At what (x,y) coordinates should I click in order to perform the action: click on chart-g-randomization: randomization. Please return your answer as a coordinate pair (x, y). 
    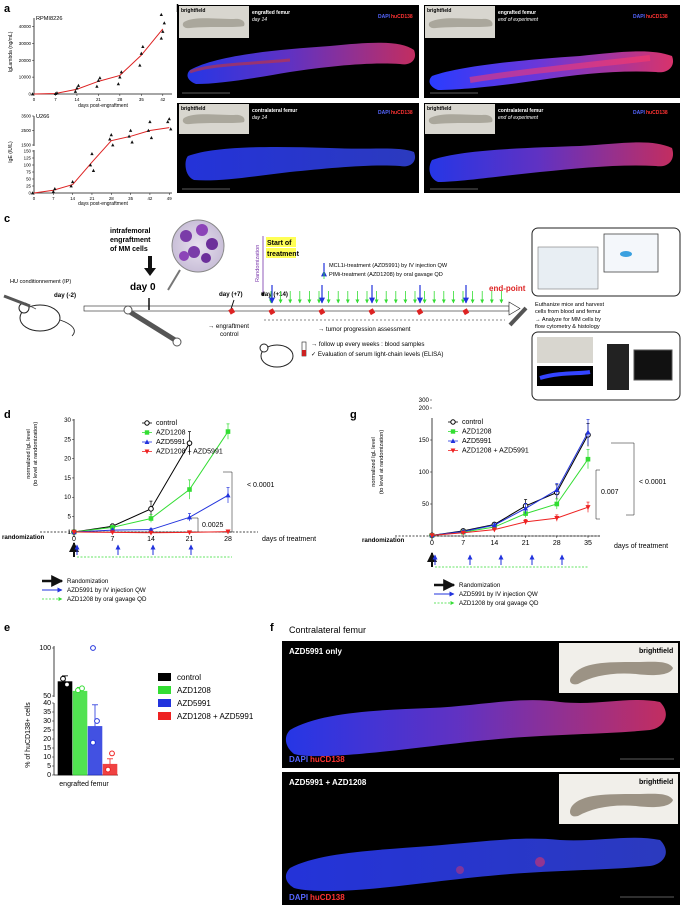
    Looking at the image, I should click on (383, 540).